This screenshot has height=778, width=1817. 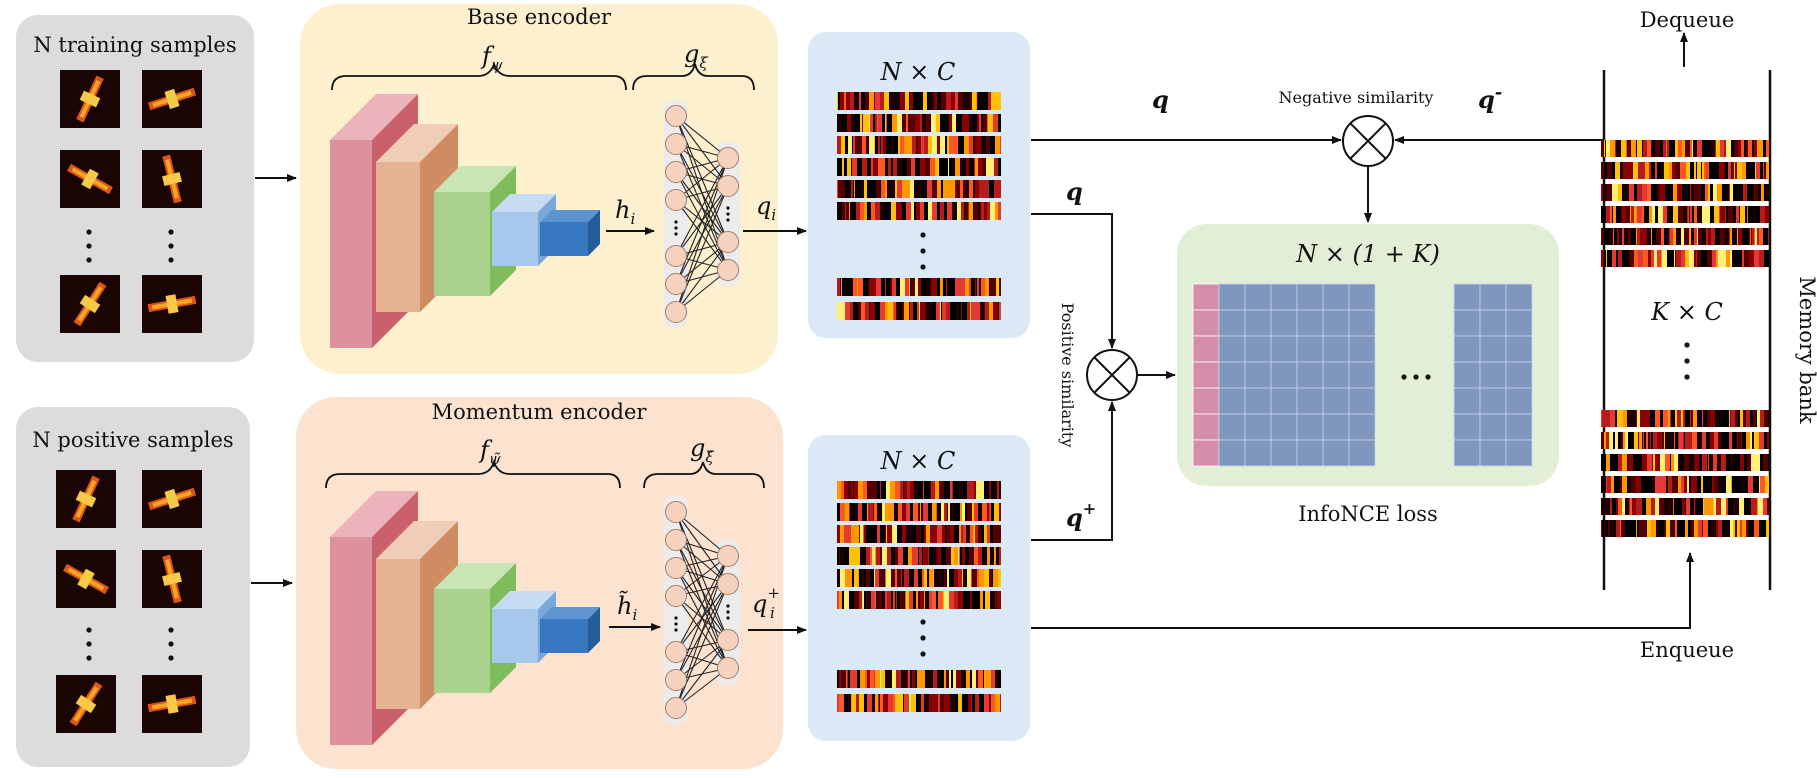 I want to click on q-mid-label: q, so click(x=1074, y=191).